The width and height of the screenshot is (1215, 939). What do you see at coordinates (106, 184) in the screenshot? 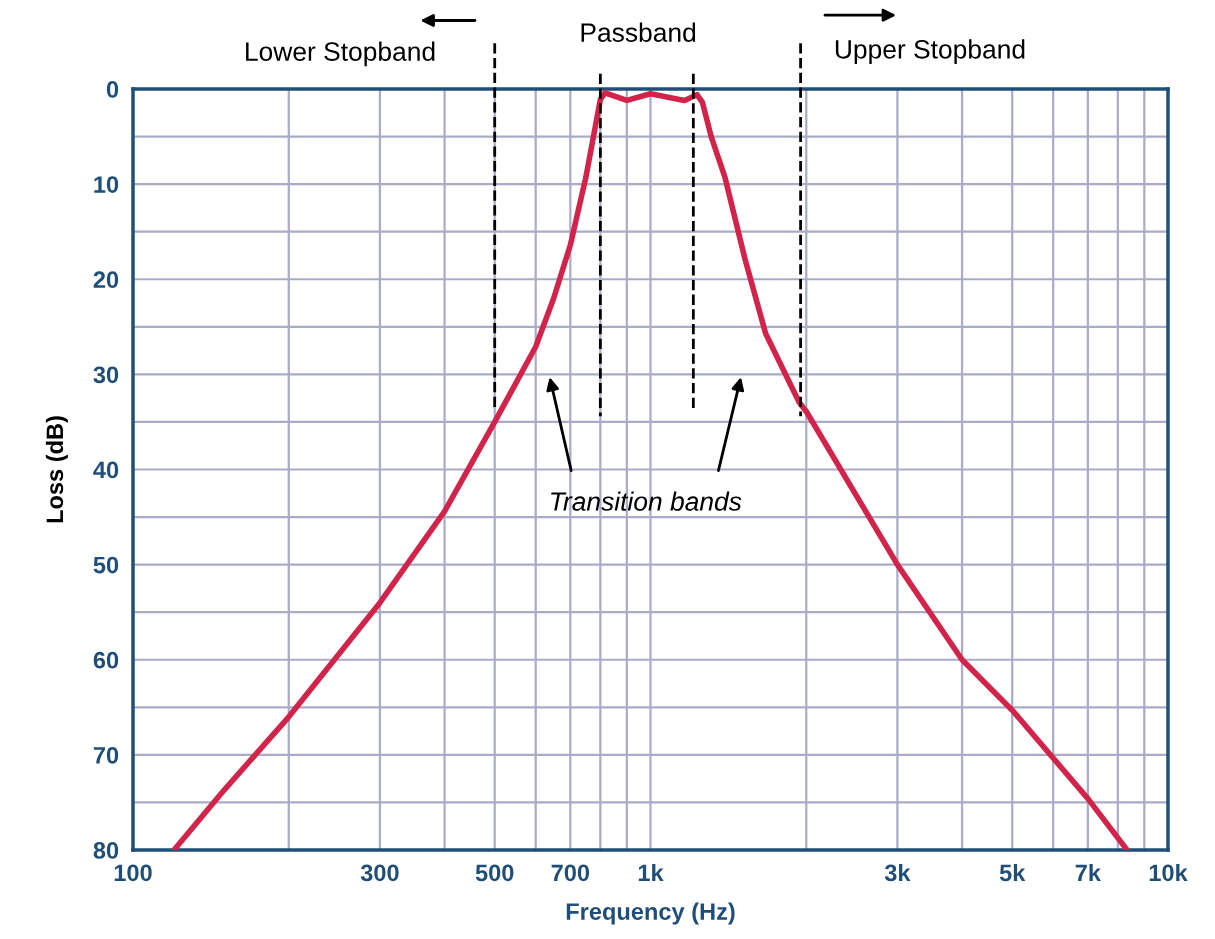
I see `y-tick-label: 10` at bounding box center [106, 184].